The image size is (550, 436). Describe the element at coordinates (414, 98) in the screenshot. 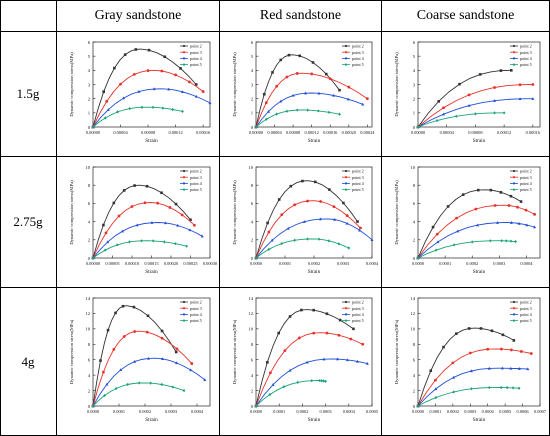

I see `chart-1-5g-coarse-sandstone-ytick-label: 2` at that location.